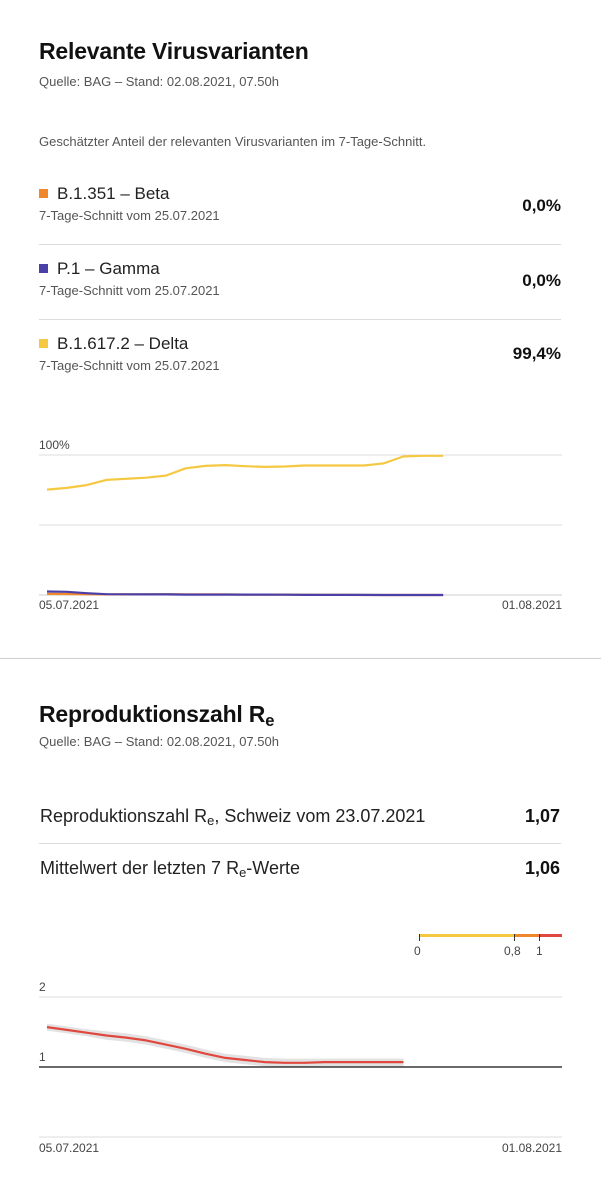  What do you see at coordinates (174, 51) in the screenshot?
I see `page-title: Relevante Virusvarianten` at bounding box center [174, 51].